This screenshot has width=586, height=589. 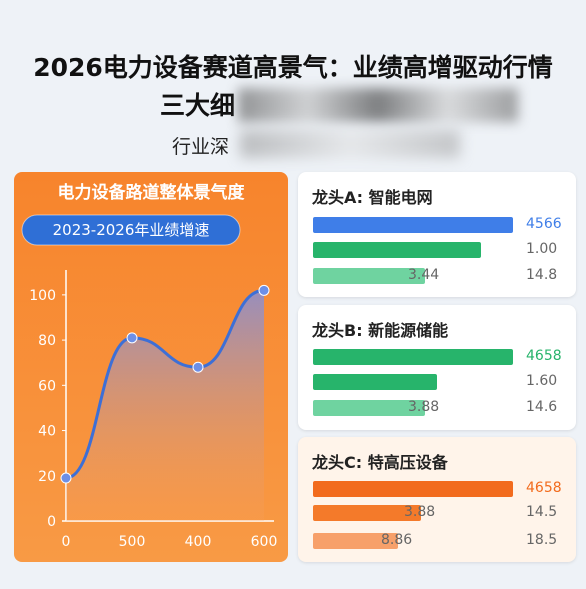 I want to click on card: 龙头C: 特高压设备 4658 3.88 14.5 8.86 18.5, so click(x=437, y=499).